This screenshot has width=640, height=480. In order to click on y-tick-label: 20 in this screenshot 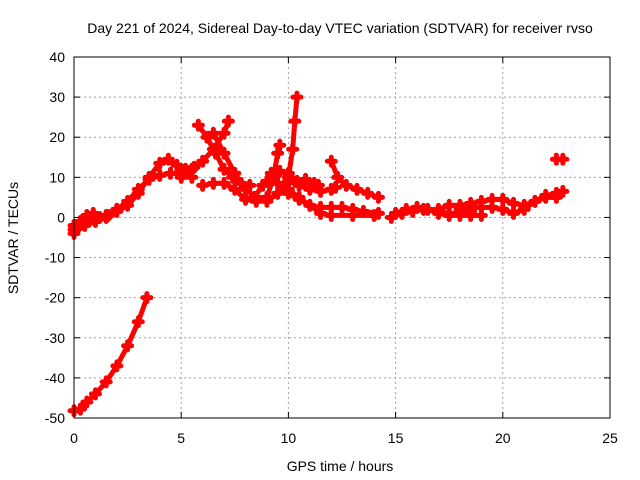, I will do `click(57, 137)`.